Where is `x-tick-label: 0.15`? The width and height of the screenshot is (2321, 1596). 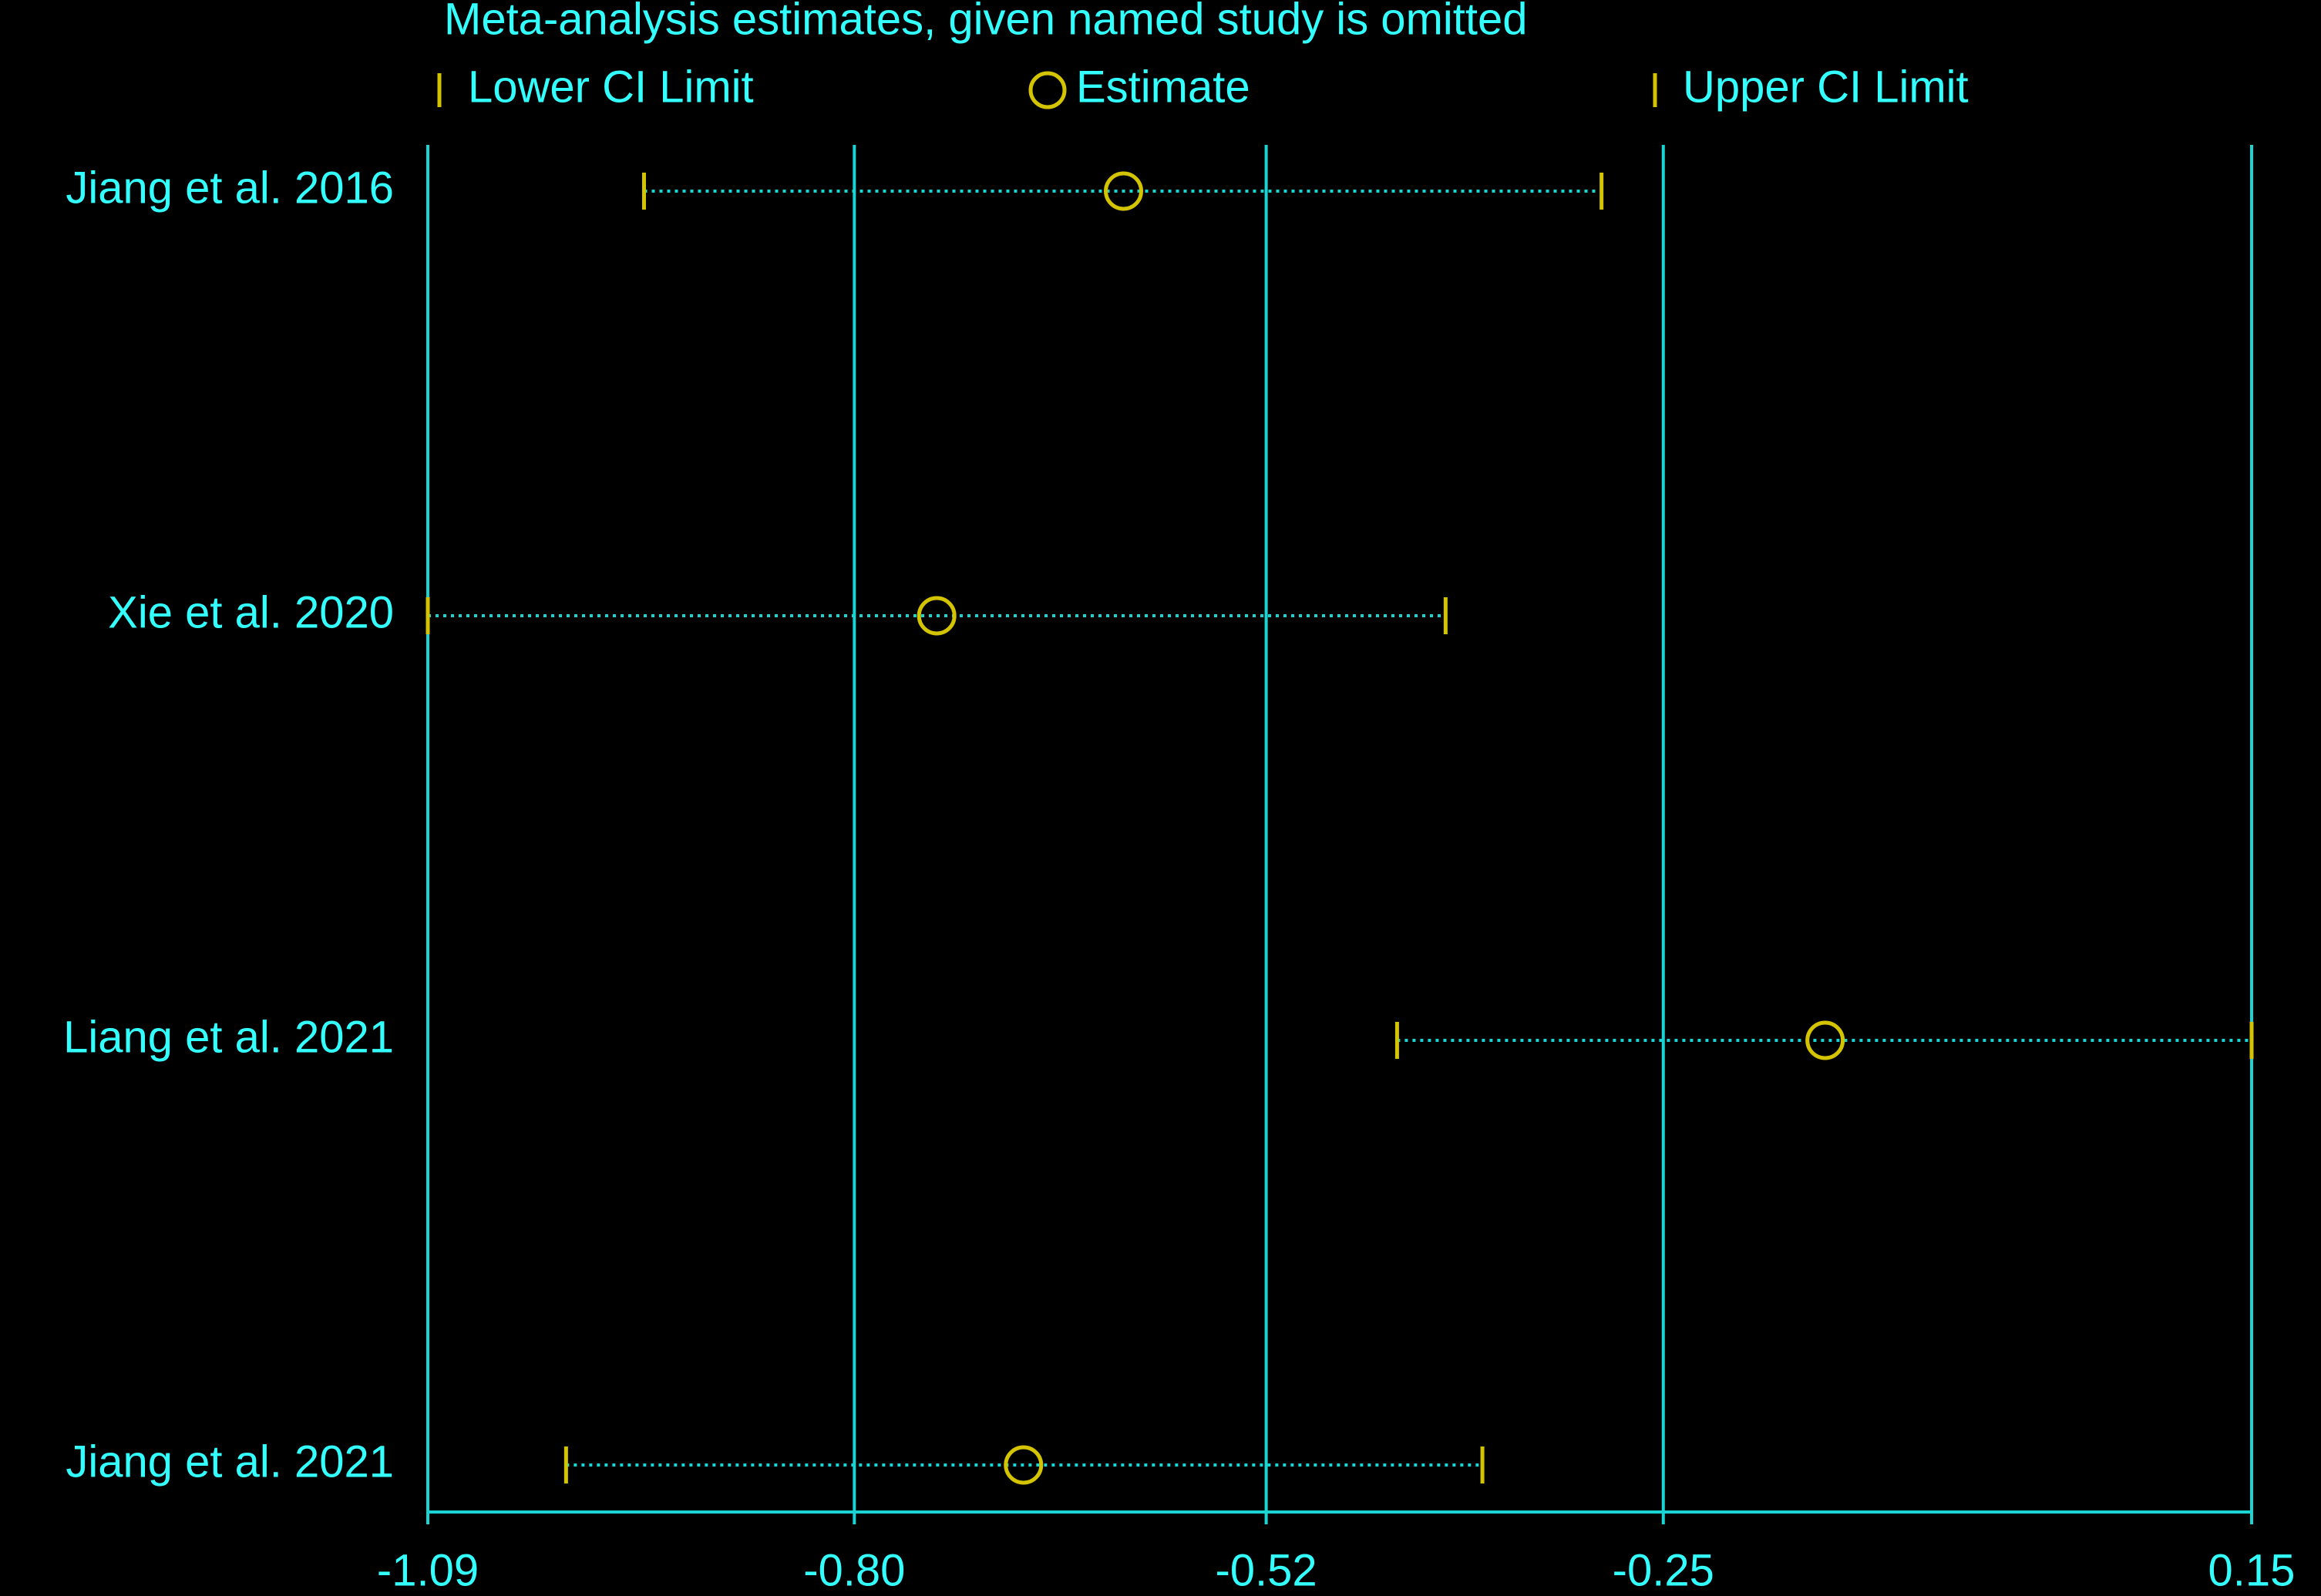 x-tick-label: 0.15 is located at coordinates (2252, 1570).